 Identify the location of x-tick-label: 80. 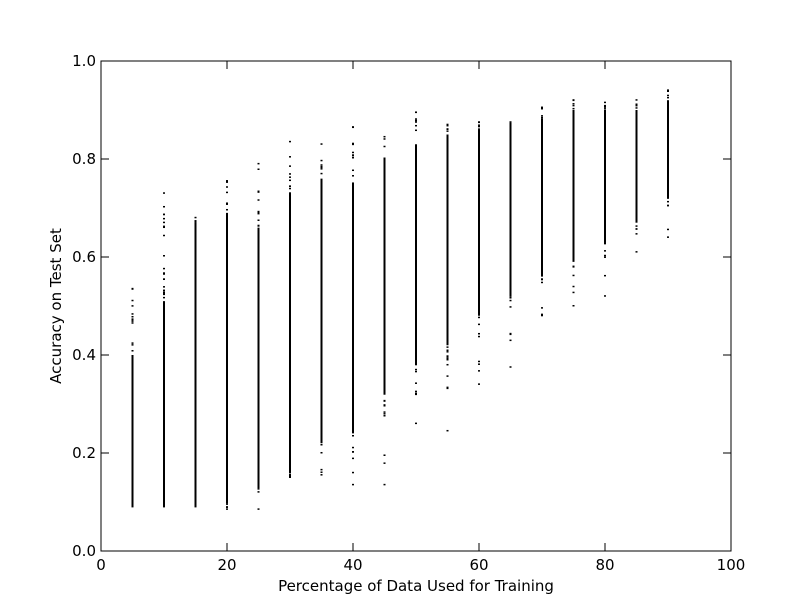
(604, 565).